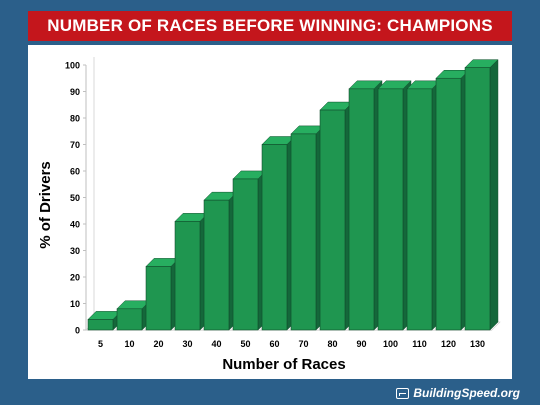 Image resolution: width=540 pixels, height=405 pixels. I want to click on y-tick-label: 90, so click(75, 92).